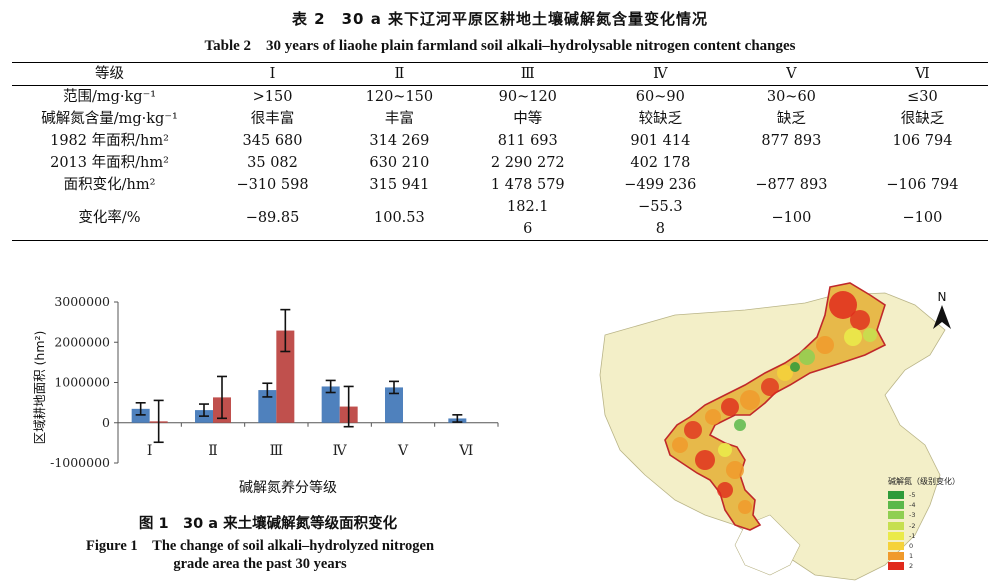 The image size is (1000, 586). What do you see at coordinates (150, 451) in the screenshot?
I see `x-tick-label: Ⅰ` at bounding box center [150, 451].